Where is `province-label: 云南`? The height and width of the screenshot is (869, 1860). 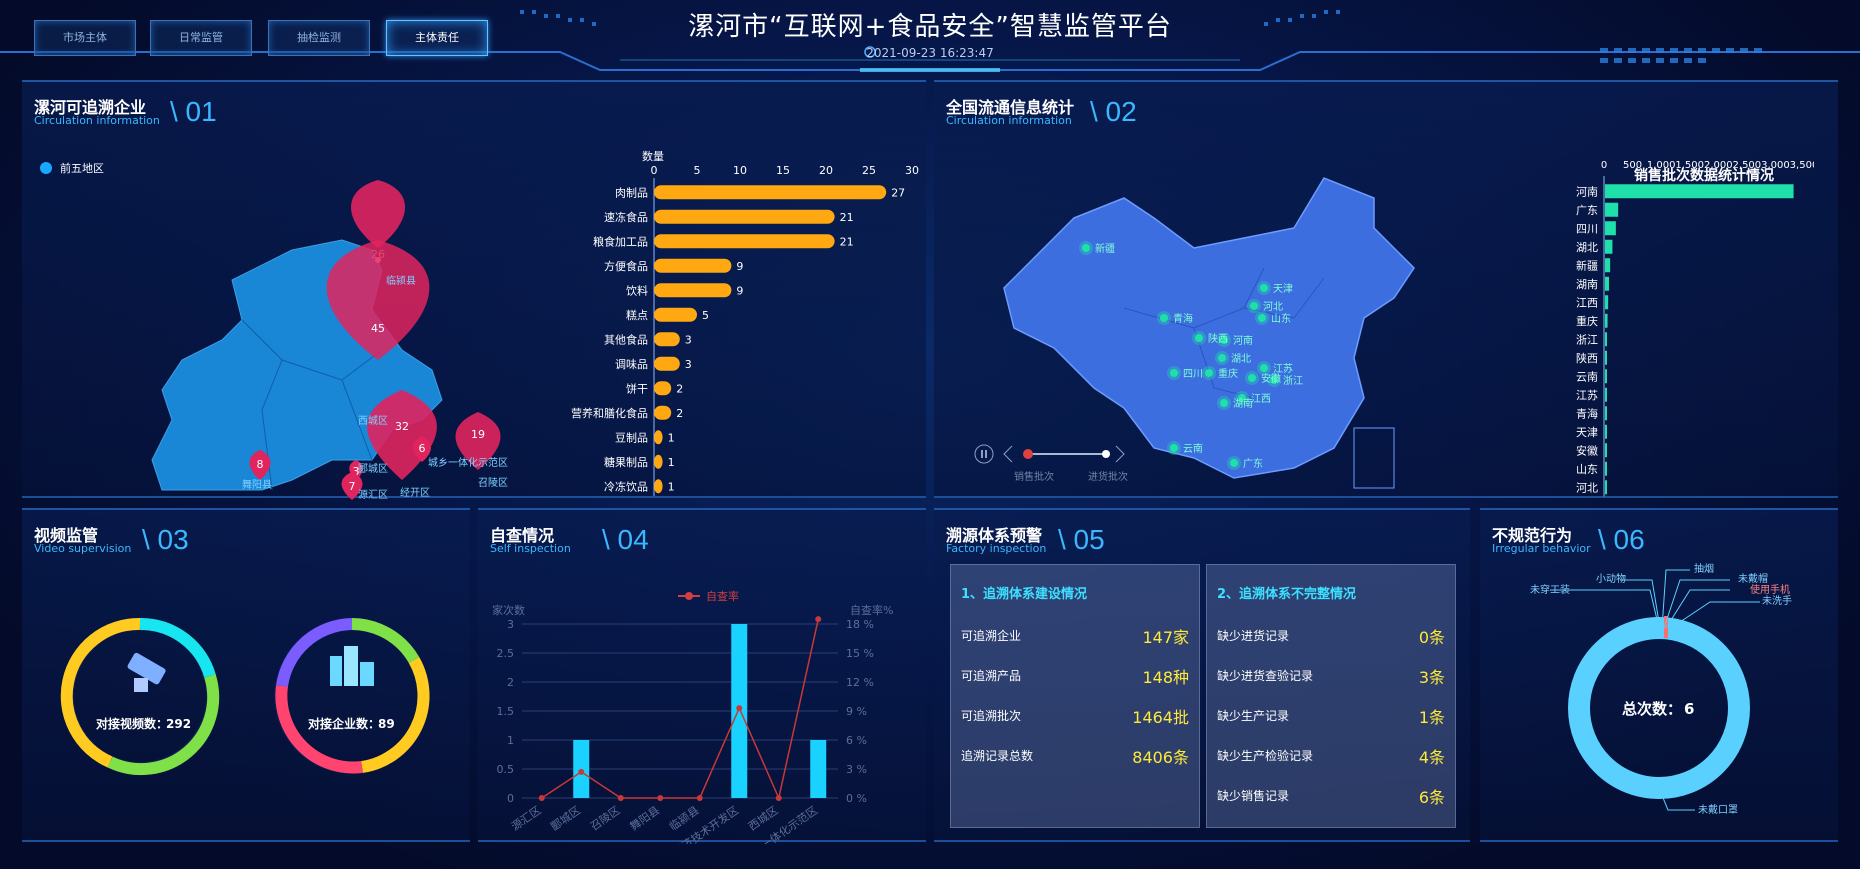 province-label: 云南 is located at coordinates (1193, 448).